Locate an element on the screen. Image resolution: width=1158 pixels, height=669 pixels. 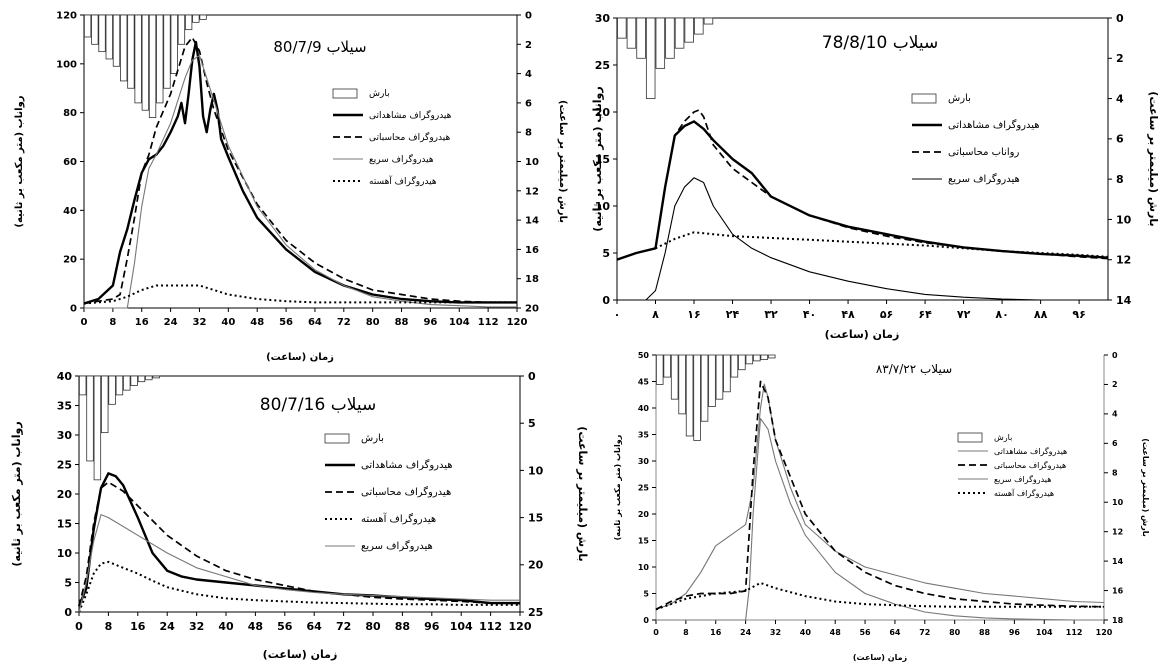
y-tick-label: 100 is located at coordinates (66, 64).